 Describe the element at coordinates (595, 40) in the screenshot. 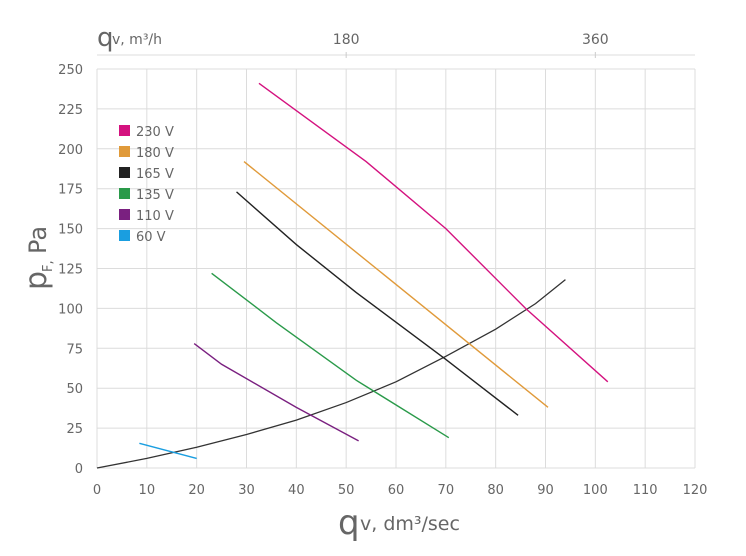

I see `top-axis-tick-label: 360` at that location.